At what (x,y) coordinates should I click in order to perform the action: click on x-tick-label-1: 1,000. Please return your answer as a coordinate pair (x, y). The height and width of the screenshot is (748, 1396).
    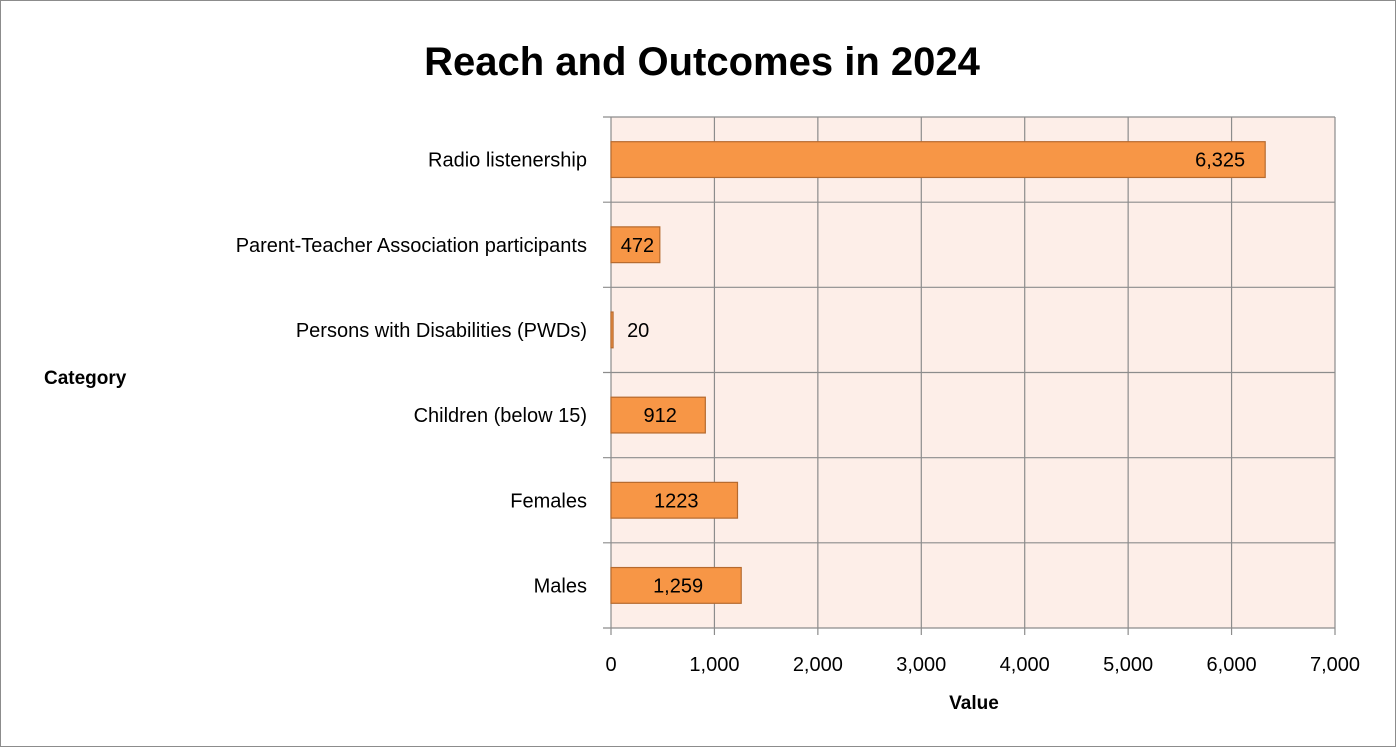
    Looking at the image, I should click on (714, 665).